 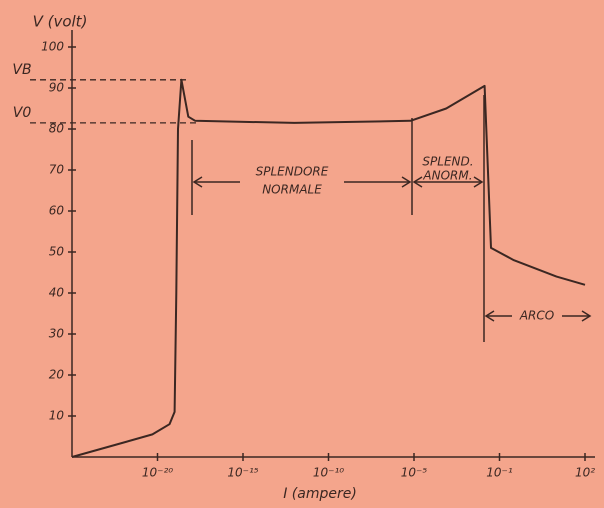 What do you see at coordinates (292, 172) in the screenshot?
I see `annotation: SPLENDORE` at bounding box center [292, 172].